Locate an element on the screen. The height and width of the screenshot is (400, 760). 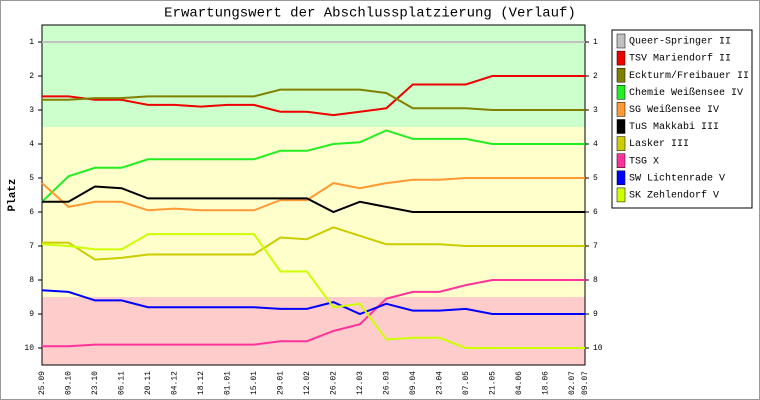
background-band is located at coordinates (313, 331).